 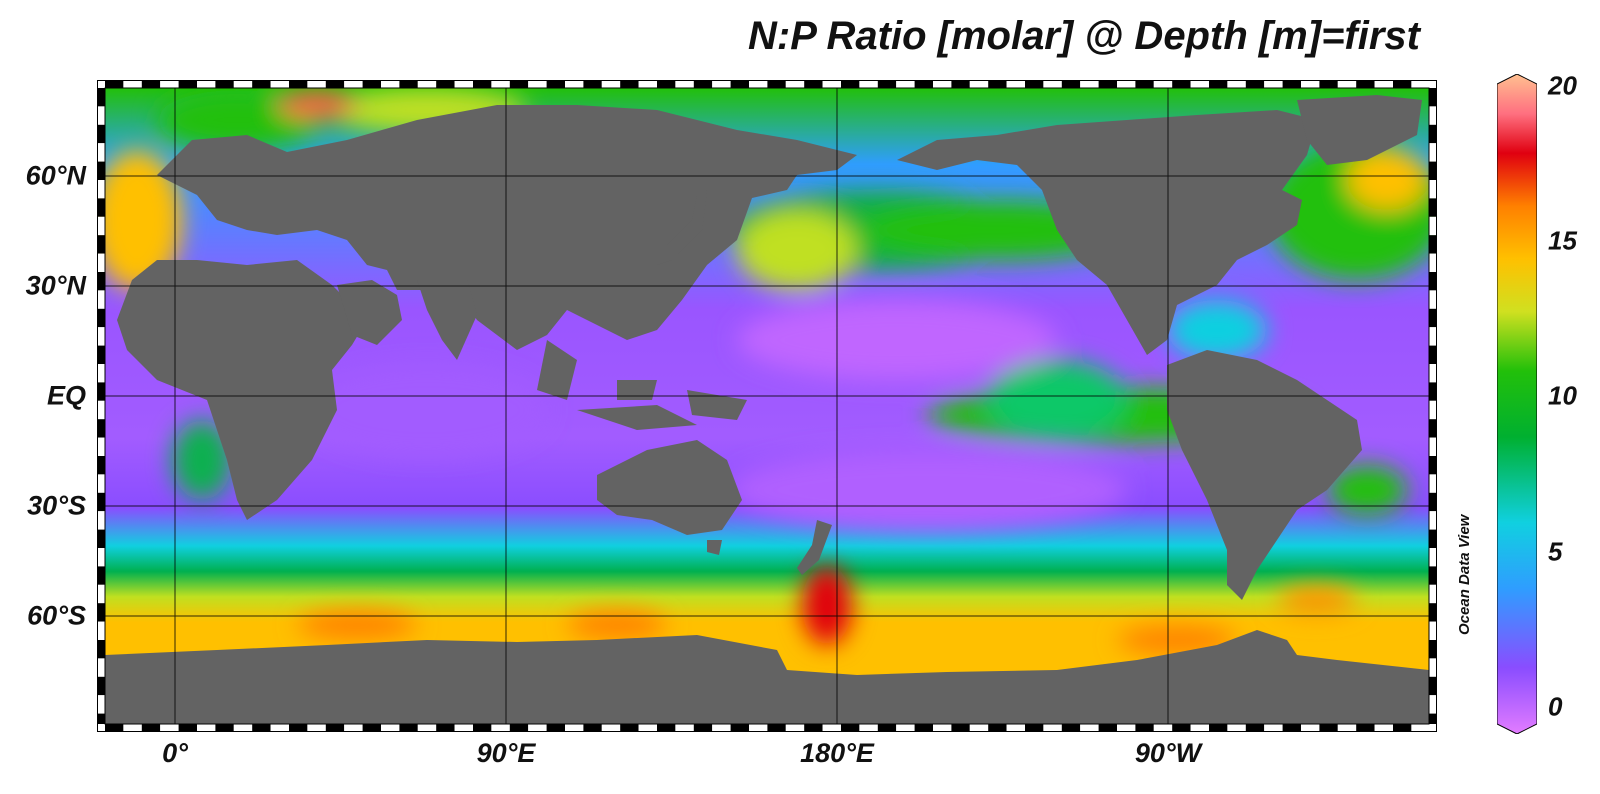 I want to click on chart-title: N:P Ratio [molar] @ Depth [m]=first, so click(x=1084, y=36).